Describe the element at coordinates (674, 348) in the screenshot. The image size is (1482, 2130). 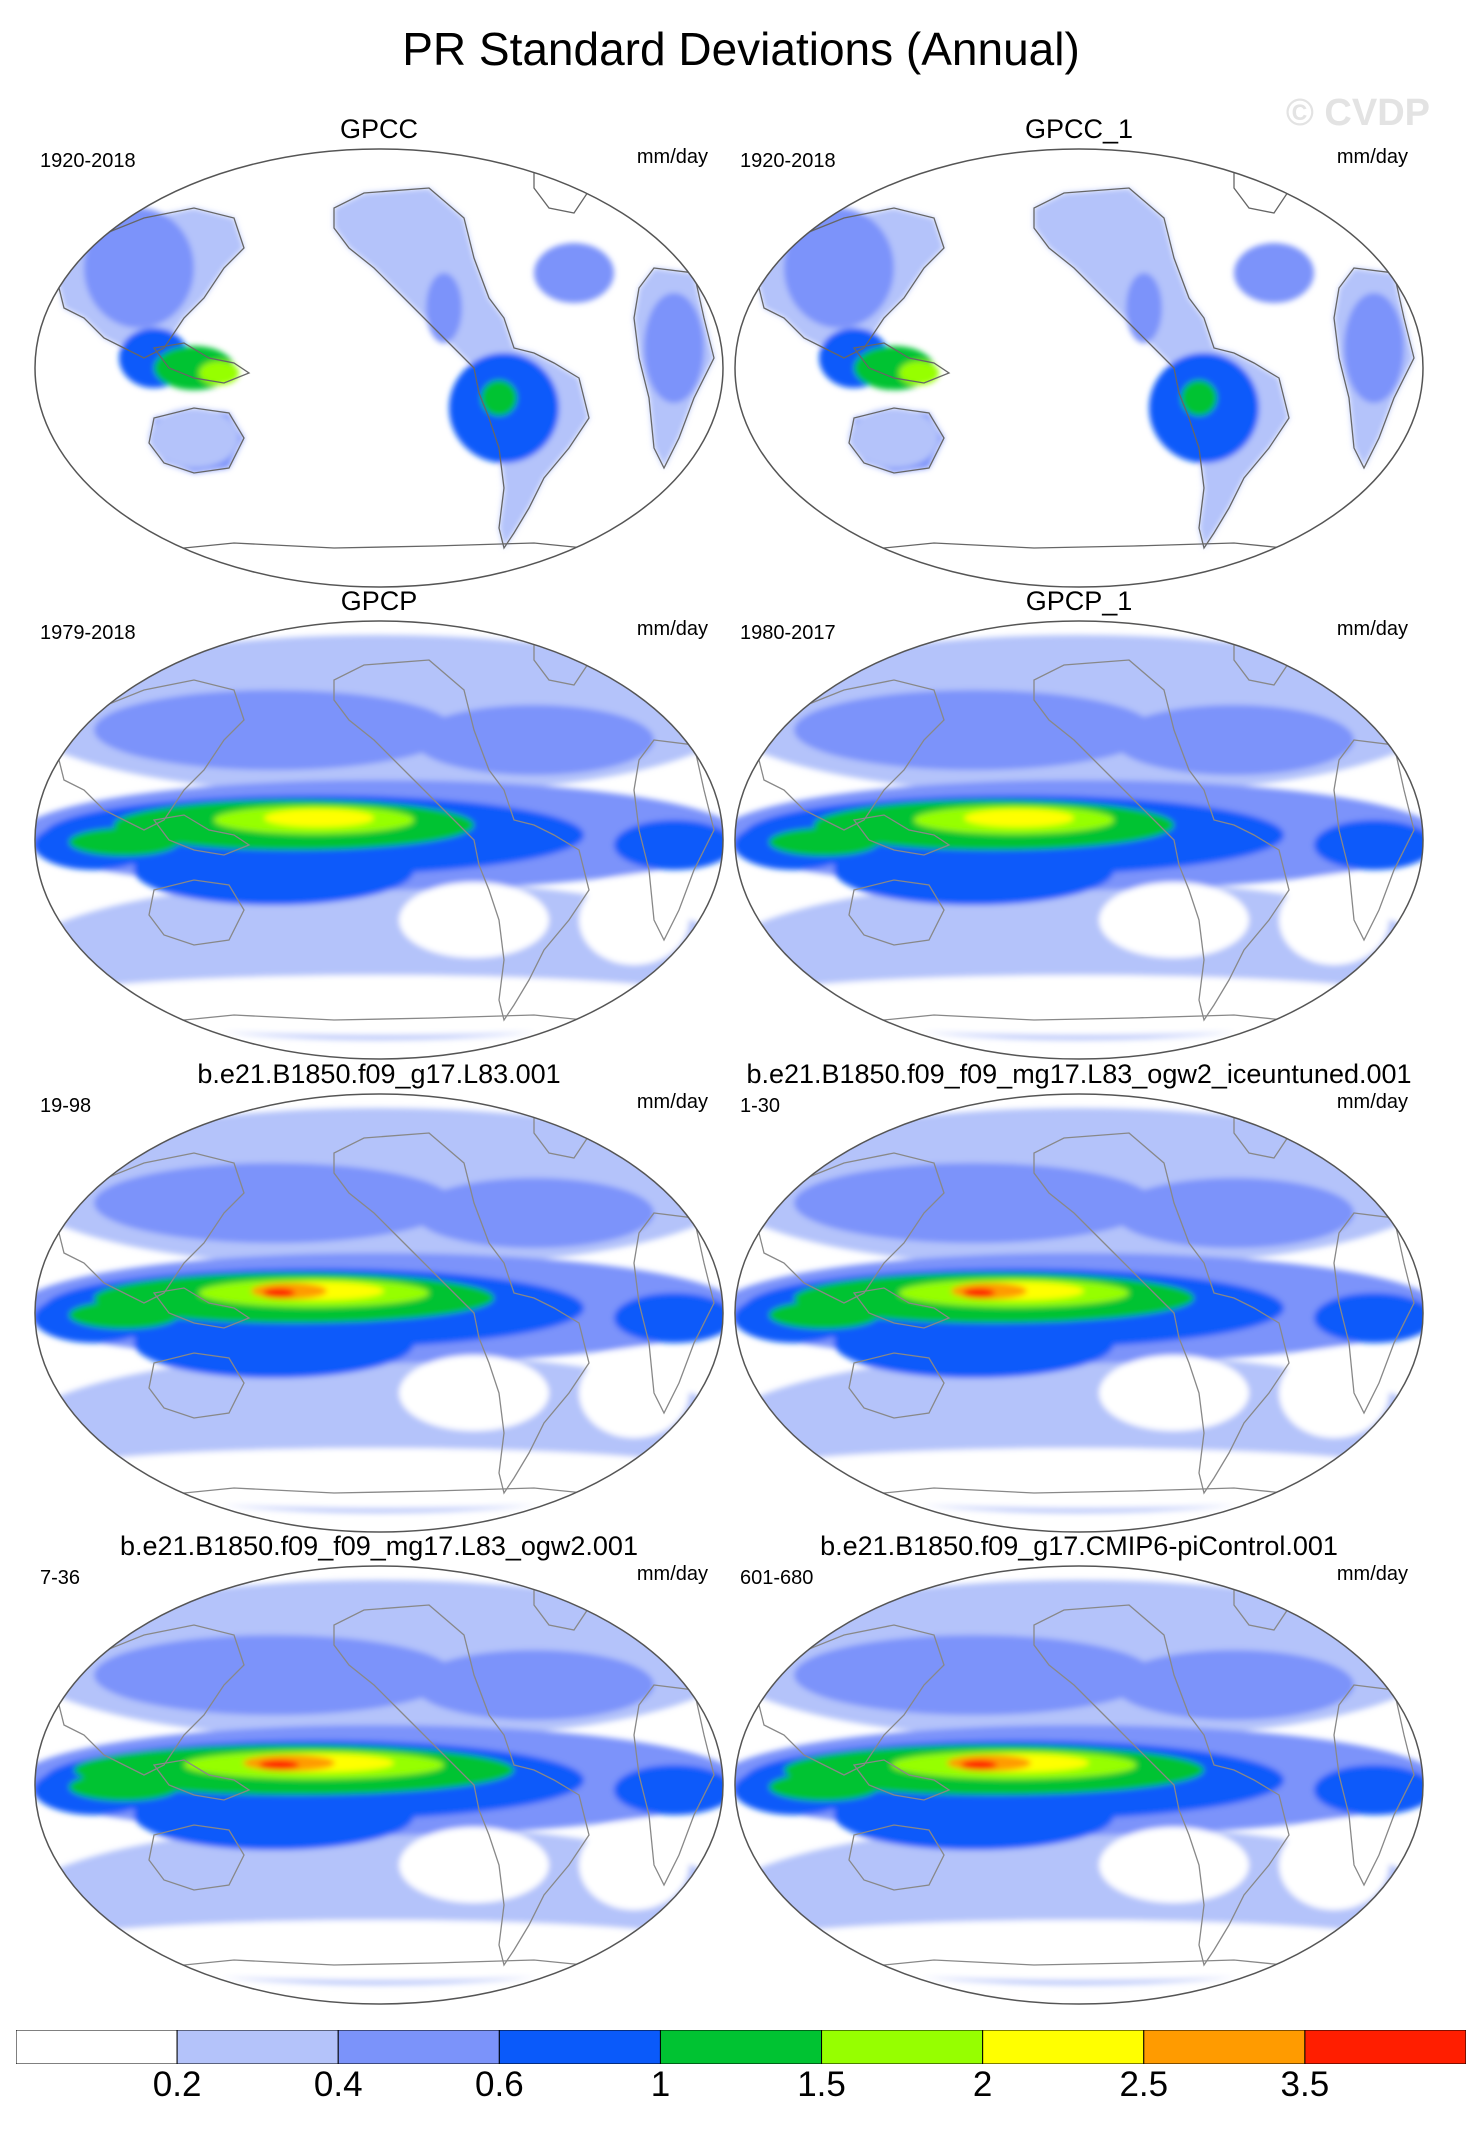
I see `field-land-africa-trop` at that location.